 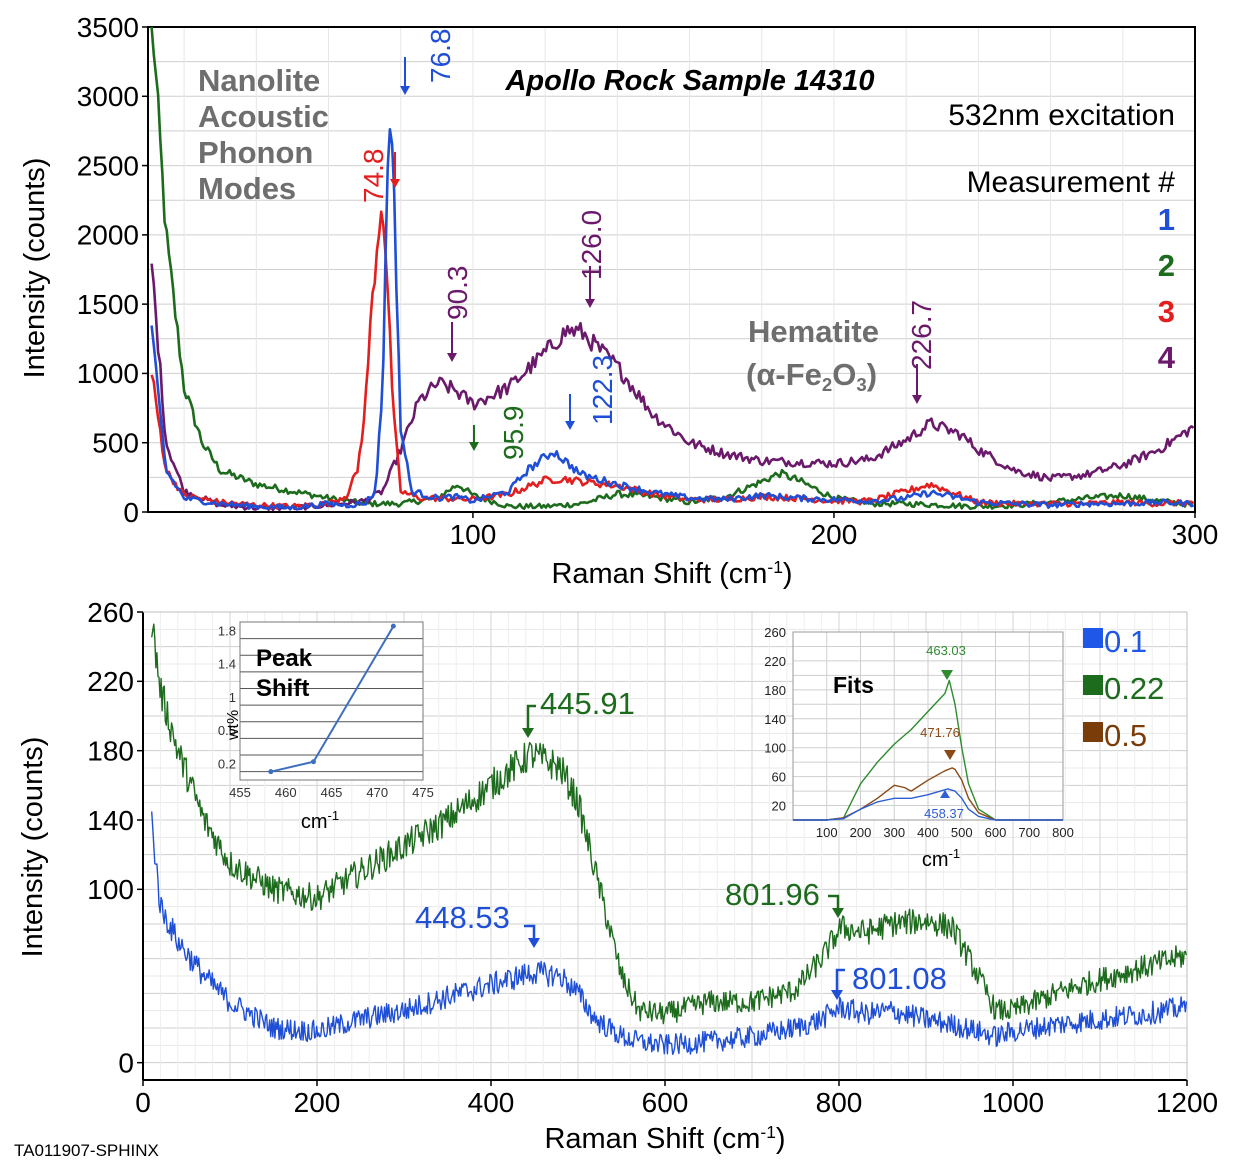 I want to click on y-tick-label: 1500, so click(x=108, y=304).